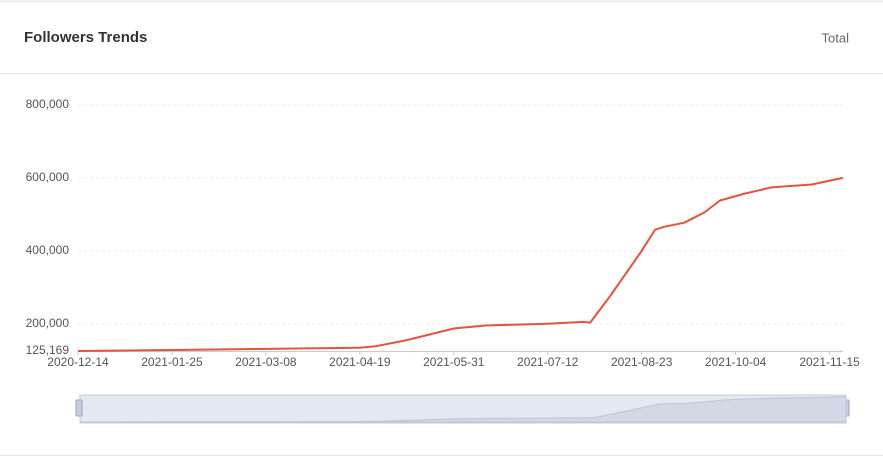  I want to click on card-title: Followers Trends, so click(85, 37).